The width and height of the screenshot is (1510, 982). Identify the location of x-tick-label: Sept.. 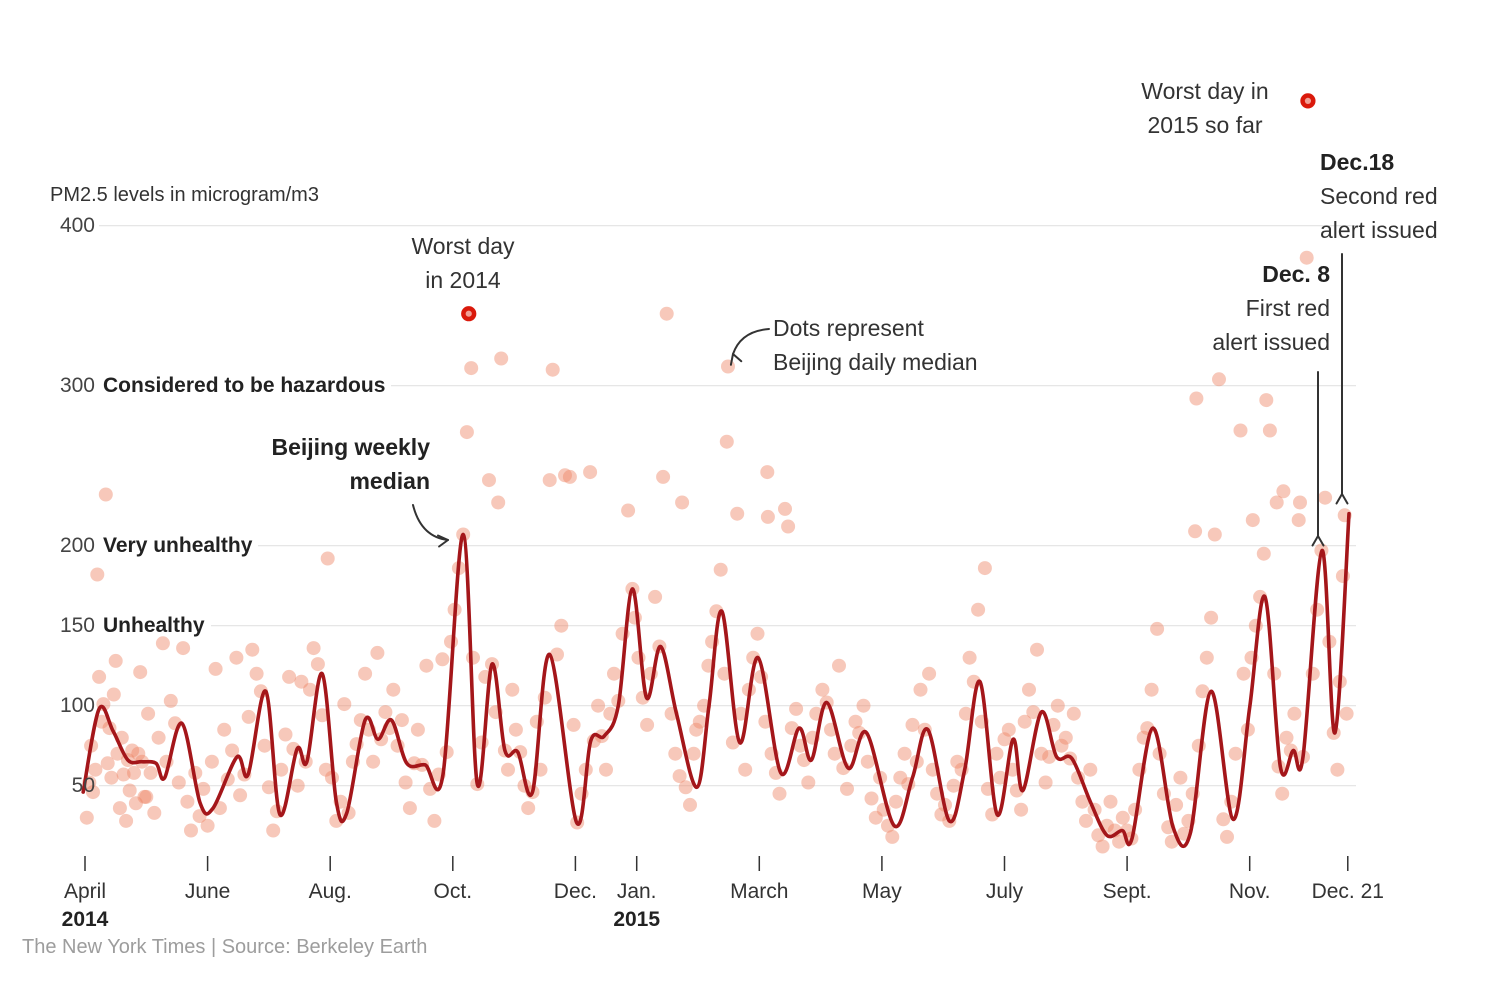
(1127, 891).